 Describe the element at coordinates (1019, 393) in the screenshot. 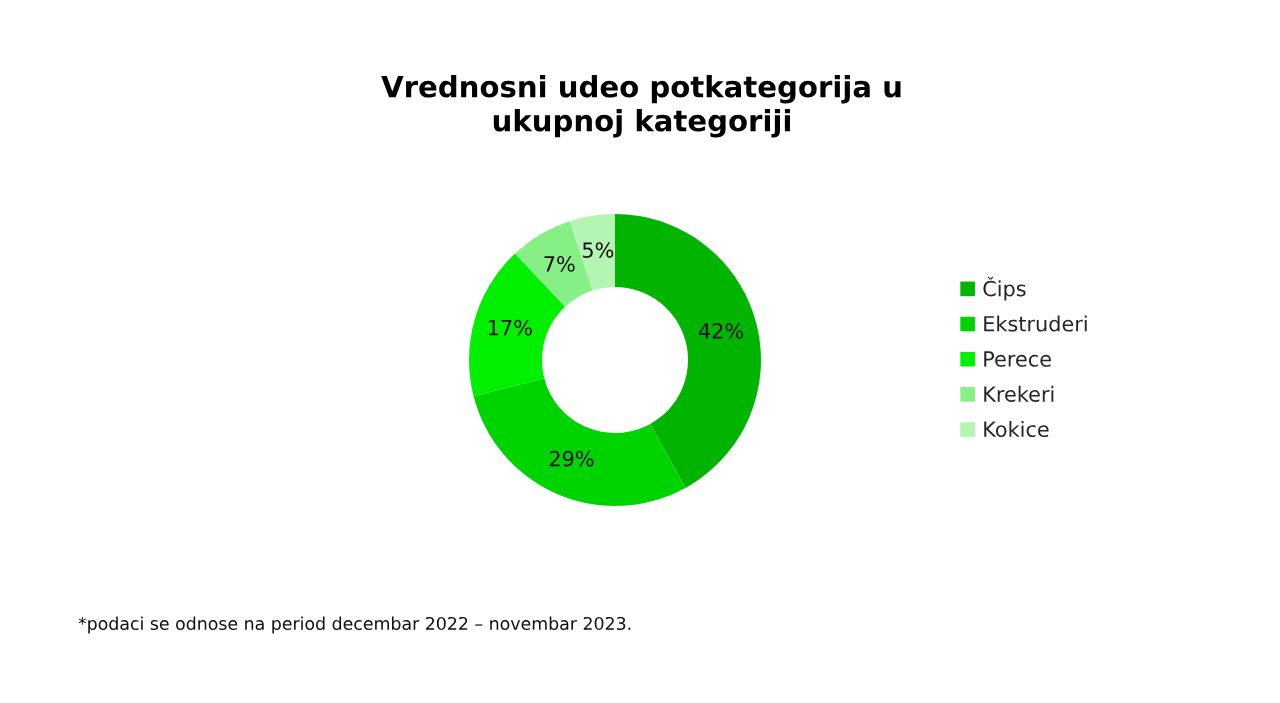

I see `legend-label: Krekeri` at that location.